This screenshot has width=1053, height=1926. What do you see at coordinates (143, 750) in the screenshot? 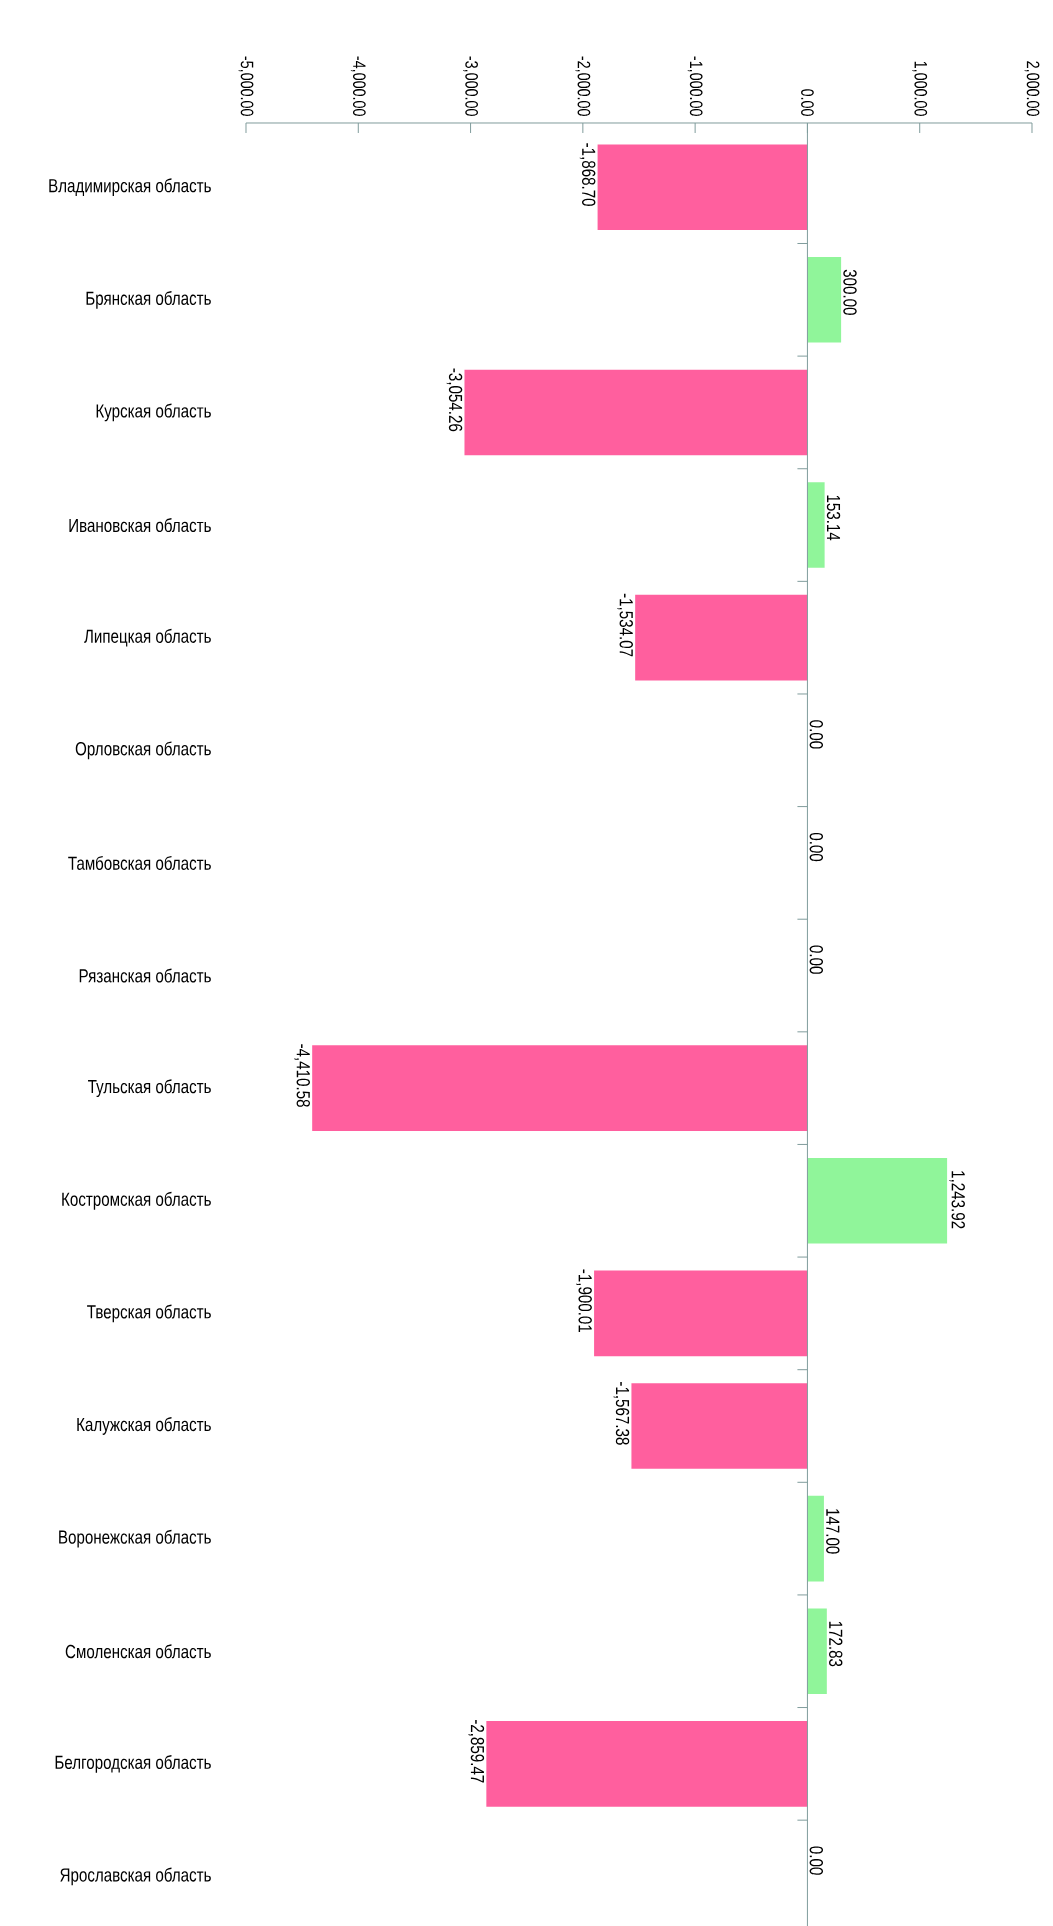
I see `y-tick-label: Орловская область` at bounding box center [143, 750].